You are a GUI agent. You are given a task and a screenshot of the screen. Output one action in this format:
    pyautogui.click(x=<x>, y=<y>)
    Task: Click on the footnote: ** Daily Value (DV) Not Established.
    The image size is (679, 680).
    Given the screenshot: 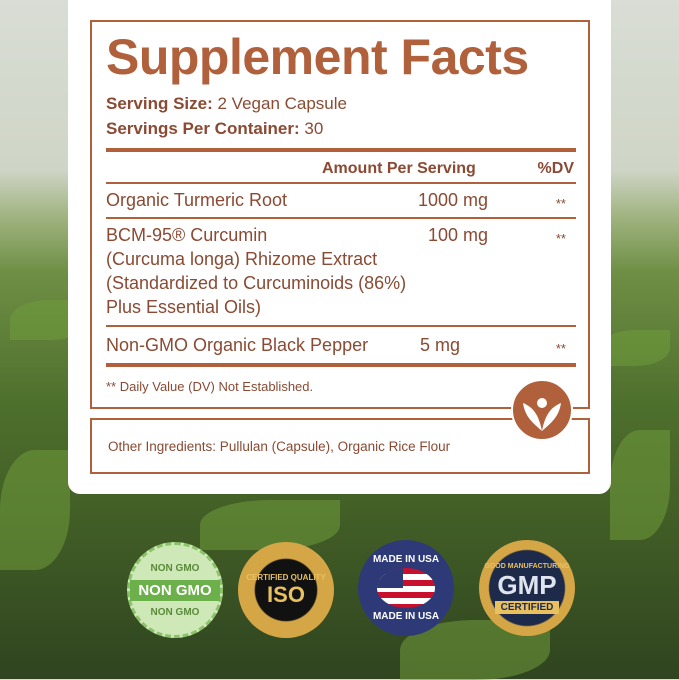 What is the action you would take?
    pyautogui.click(x=210, y=386)
    